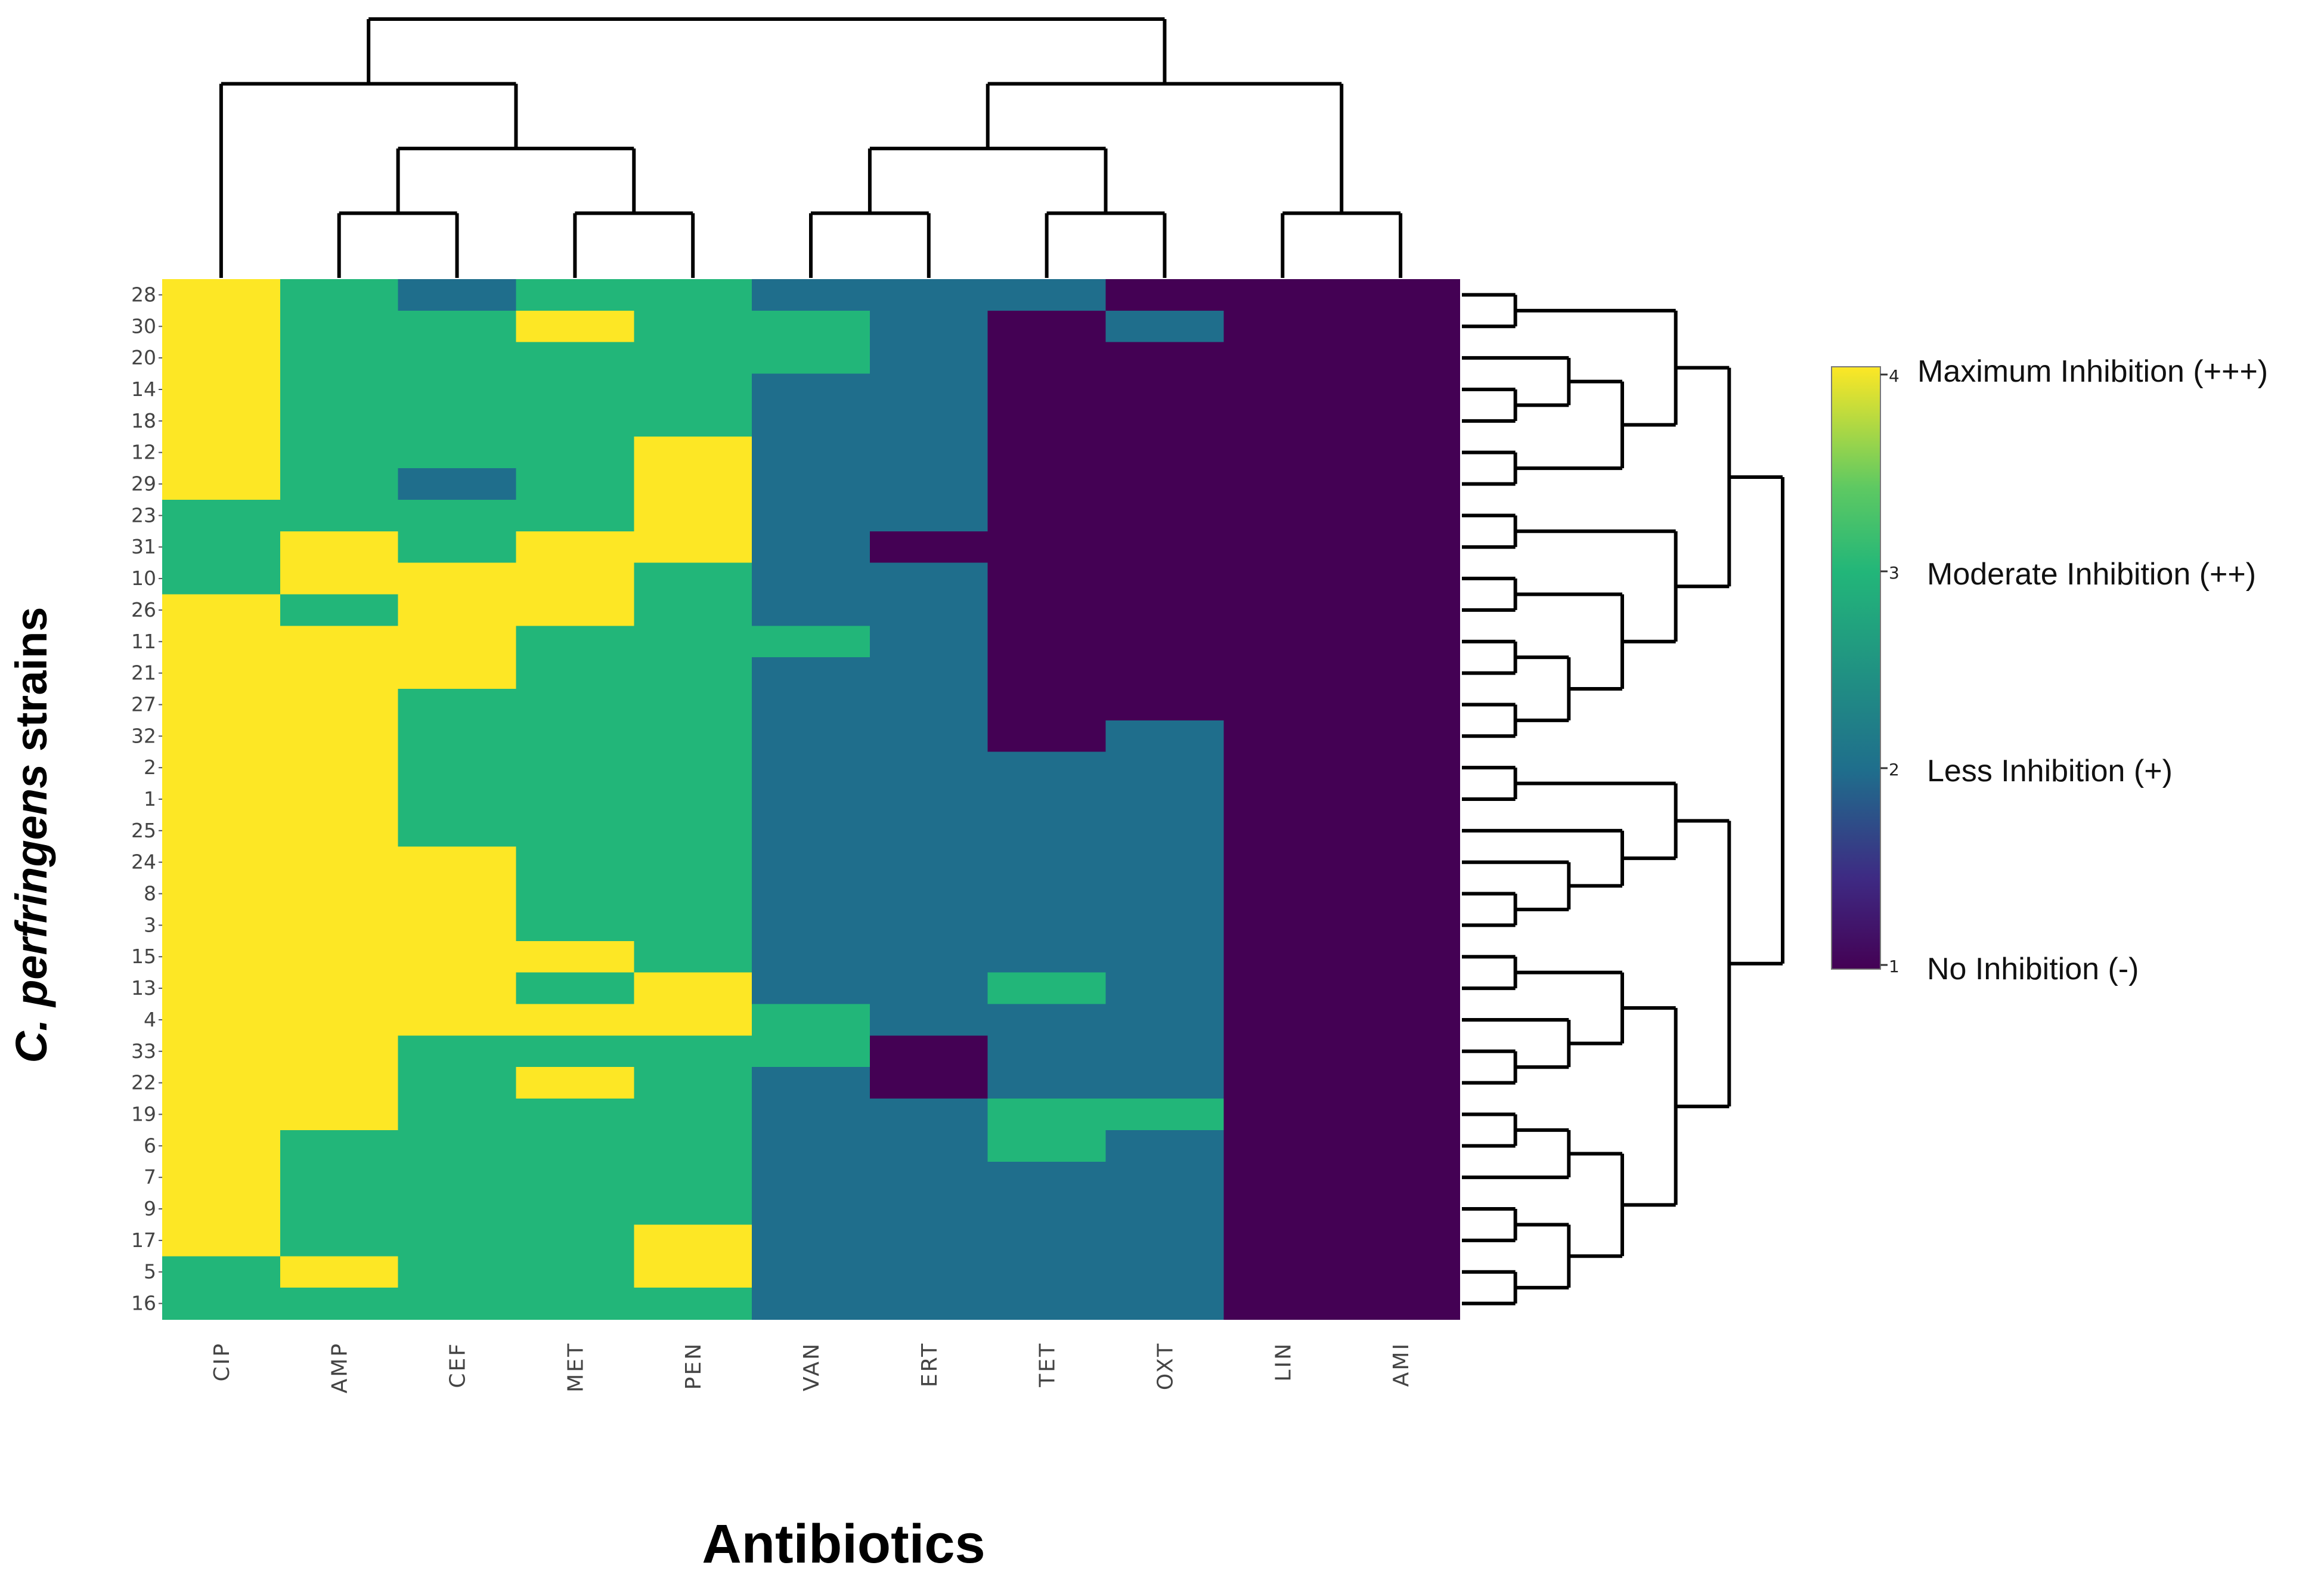 The height and width of the screenshot is (1584, 2324). What do you see at coordinates (575, 956) in the screenshot?
I see `cell-15-MET` at bounding box center [575, 956].